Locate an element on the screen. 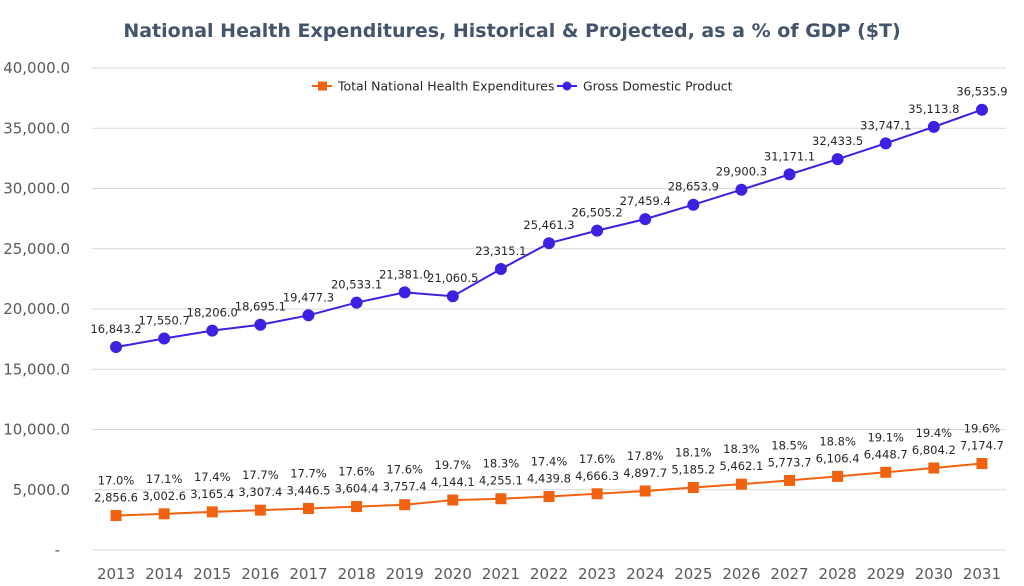  x-tick-label: 2016 is located at coordinates (260, 574).